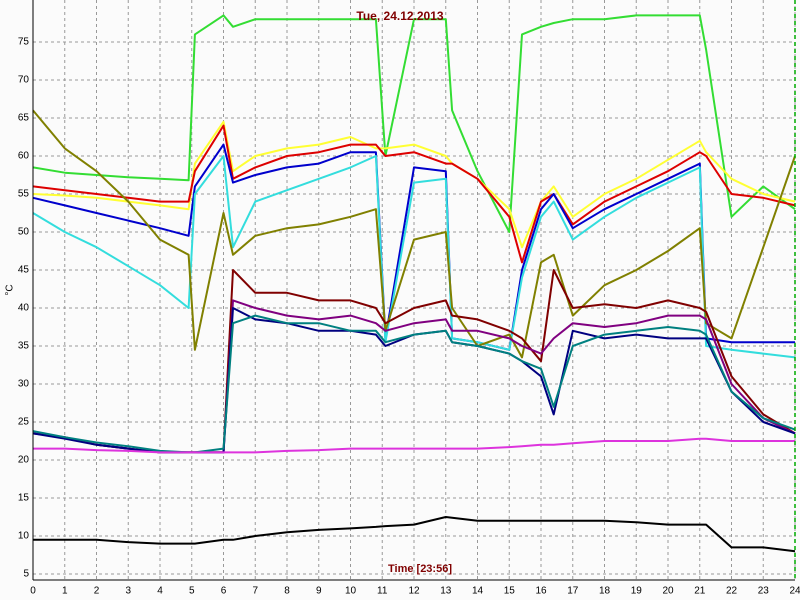 This screenshot has height=600, width=800. Describe the element at coordinates (128, 591) in the screenshot. I see `x-tick-label: 3` at that location.